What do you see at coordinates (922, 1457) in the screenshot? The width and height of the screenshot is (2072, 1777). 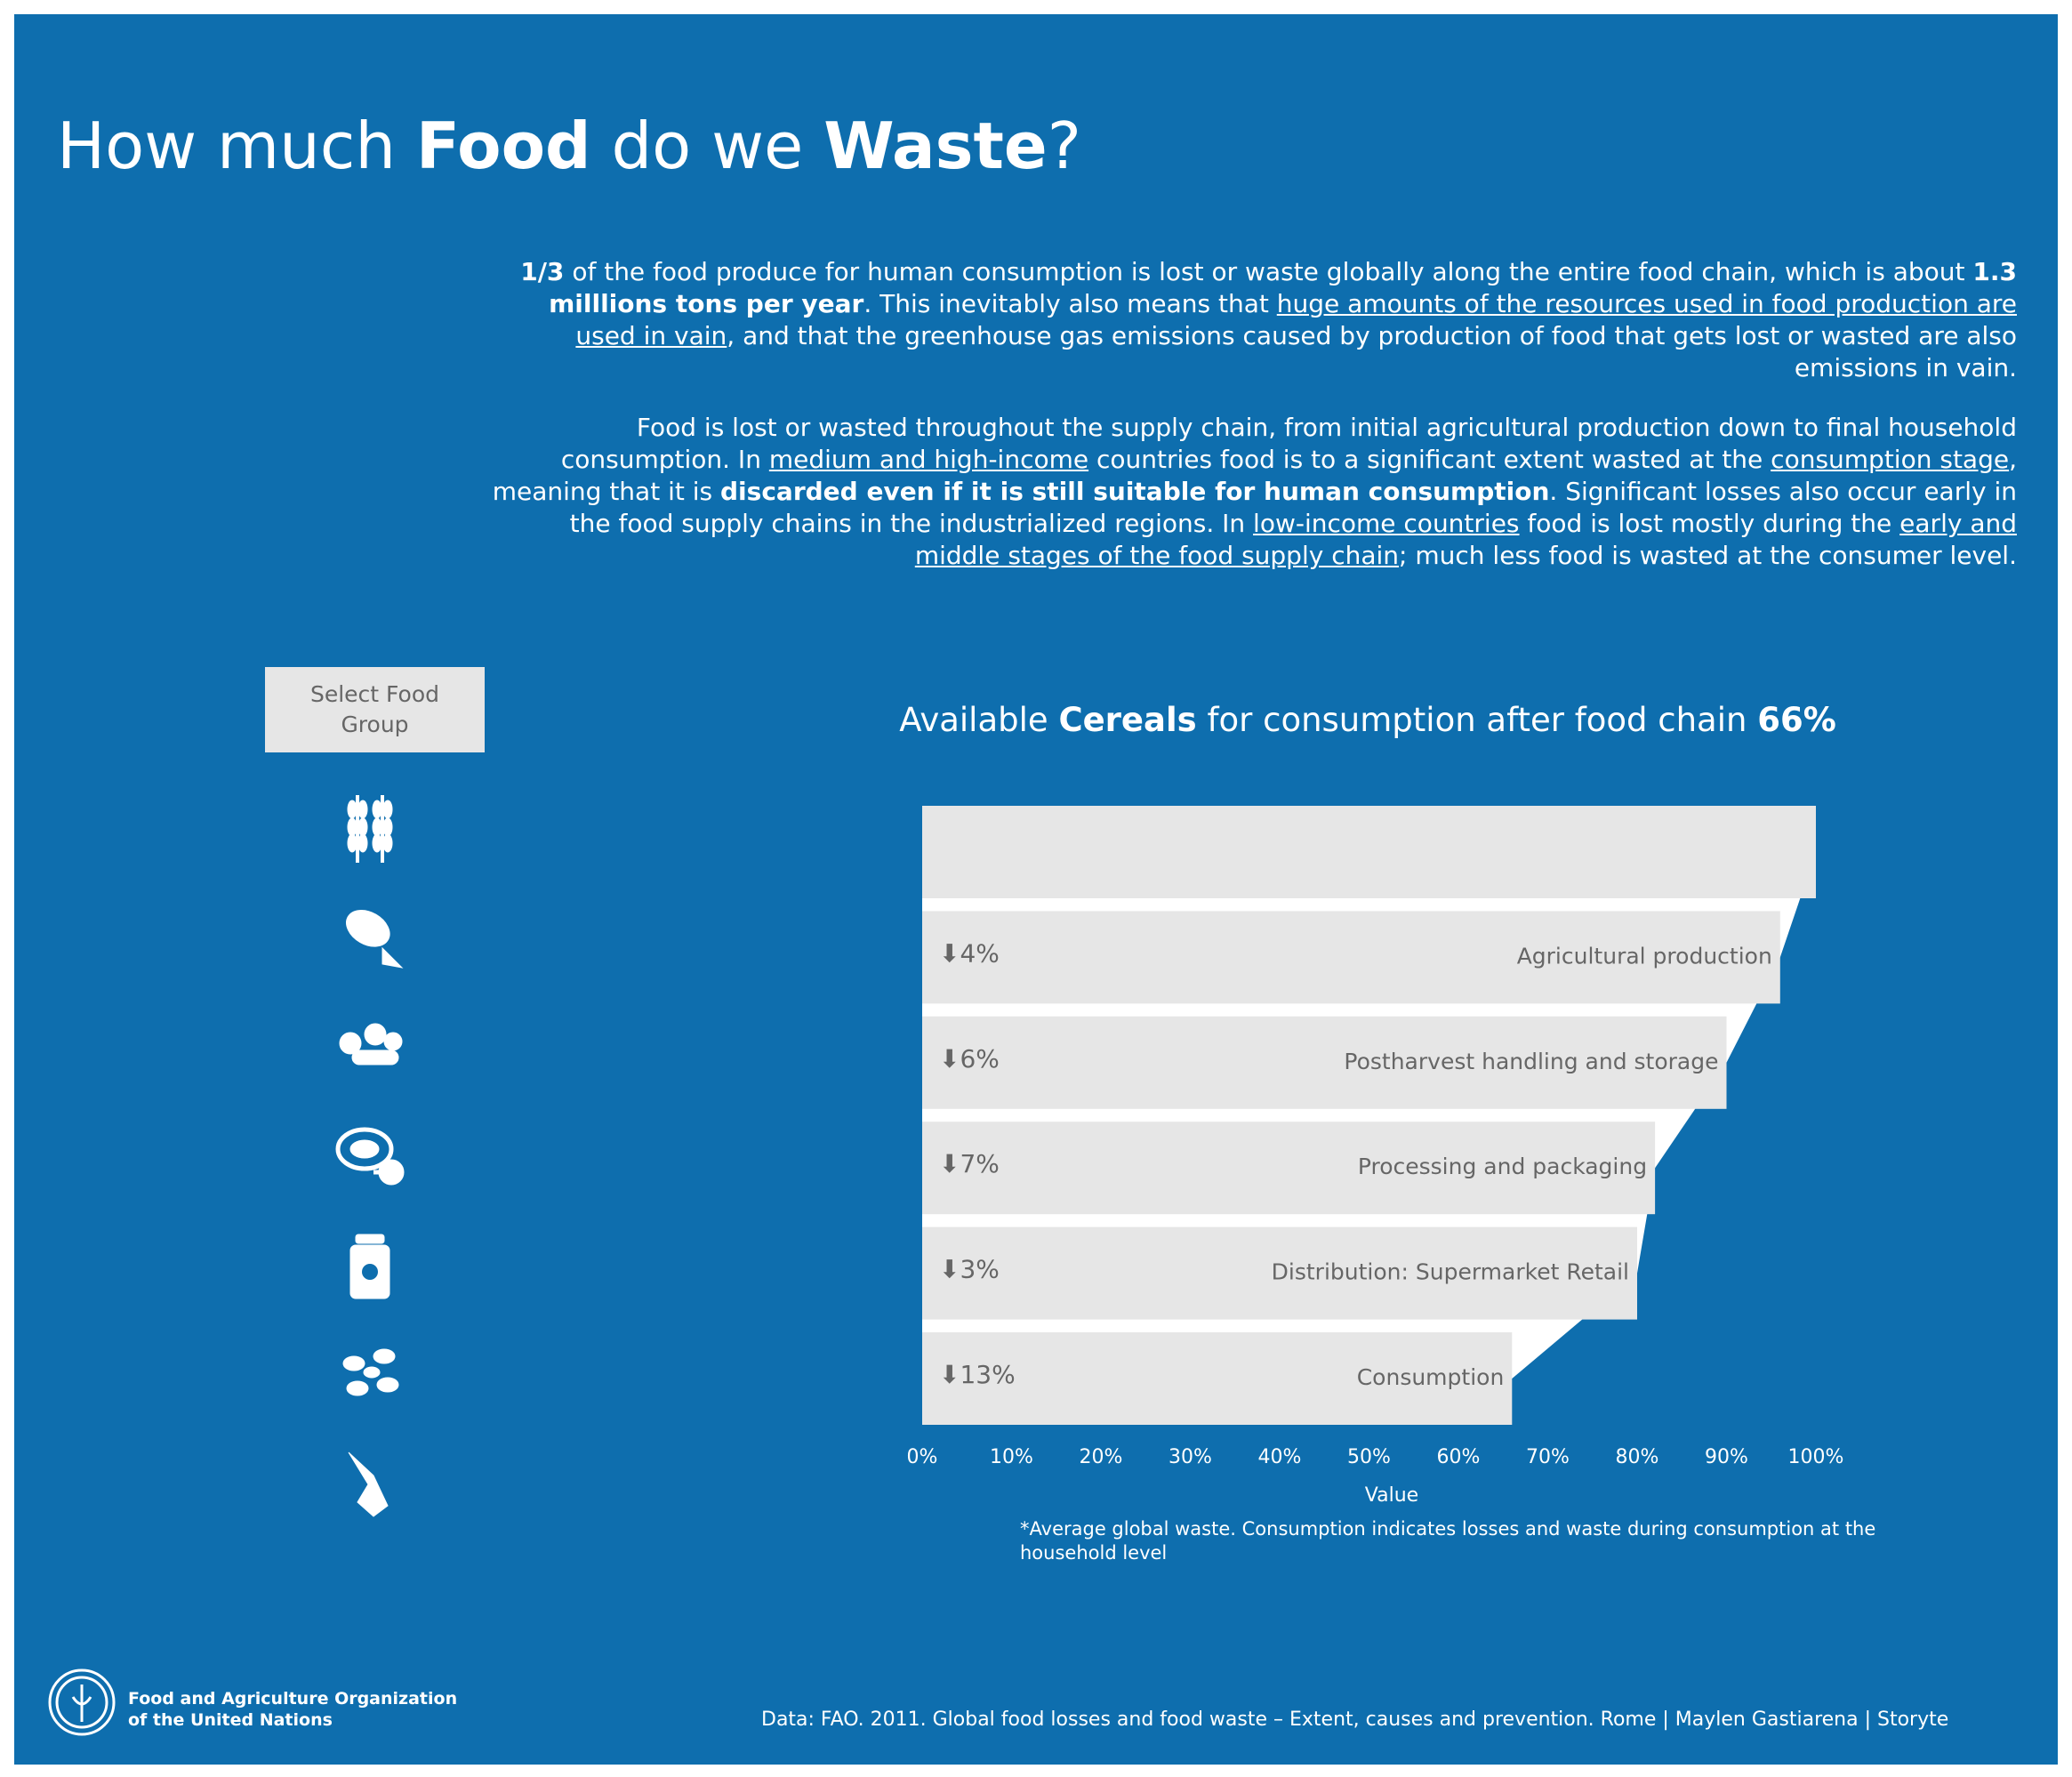 I see `x-tick-label: 0%` at bounding box center [922, 1457].